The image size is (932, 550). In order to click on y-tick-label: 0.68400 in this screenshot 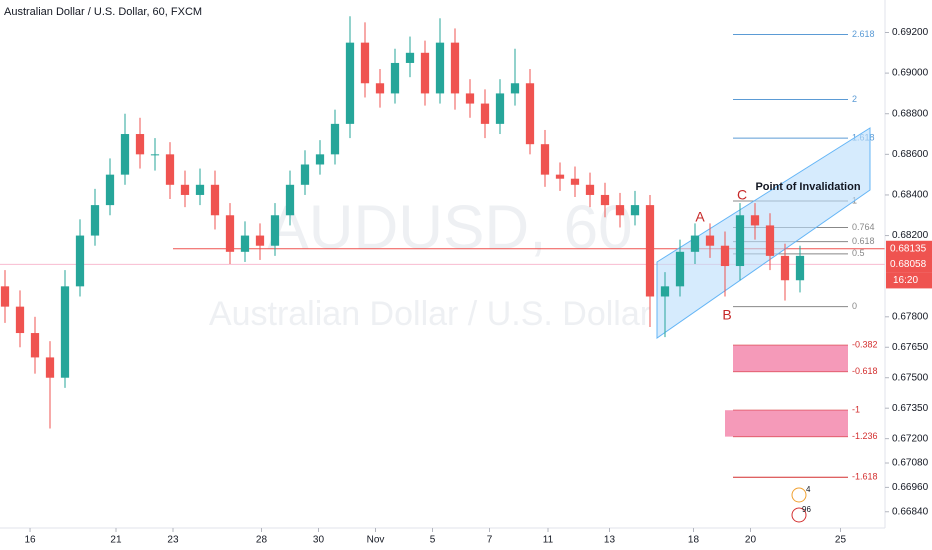, I will do `click(910, 195)`.